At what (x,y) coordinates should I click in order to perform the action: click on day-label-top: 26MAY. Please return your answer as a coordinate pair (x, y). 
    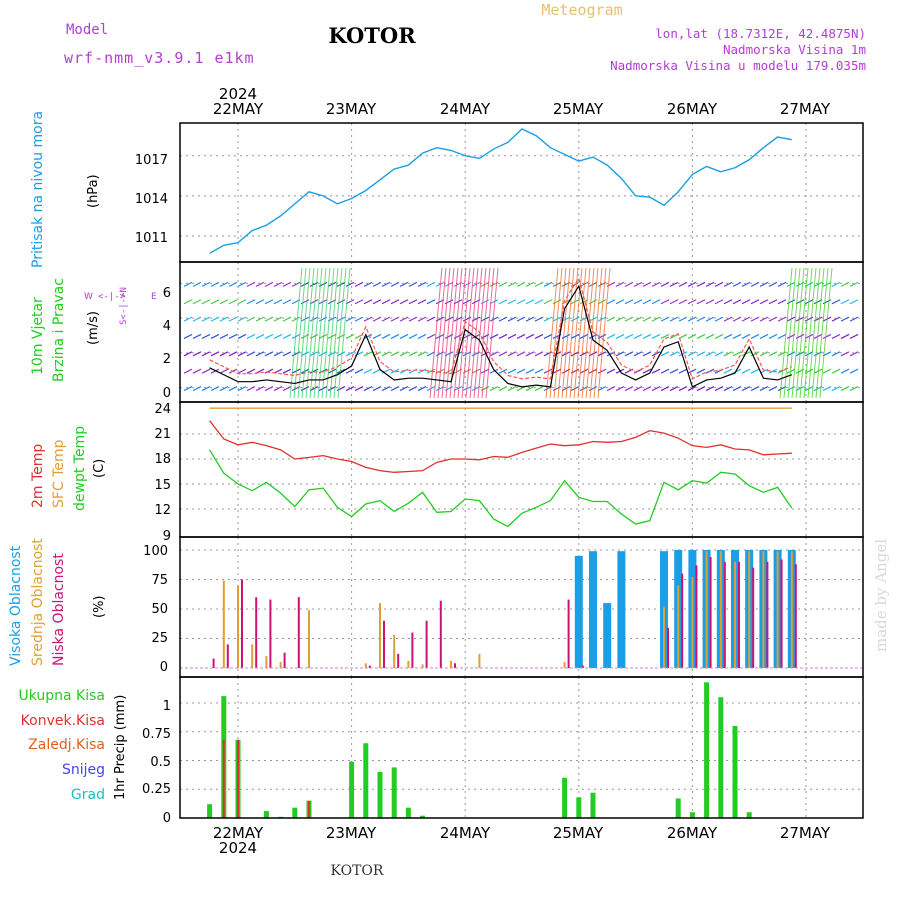
    Looking at the image, I should click on (692, 109).